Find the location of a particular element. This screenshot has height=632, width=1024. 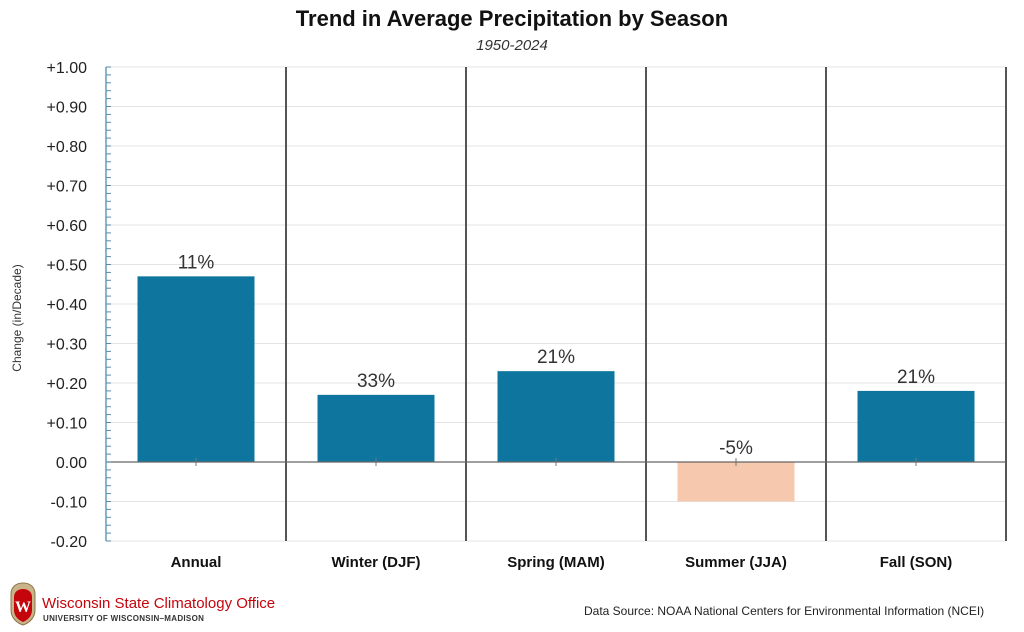

bar-fall-son is located at coordinates (916, 426).